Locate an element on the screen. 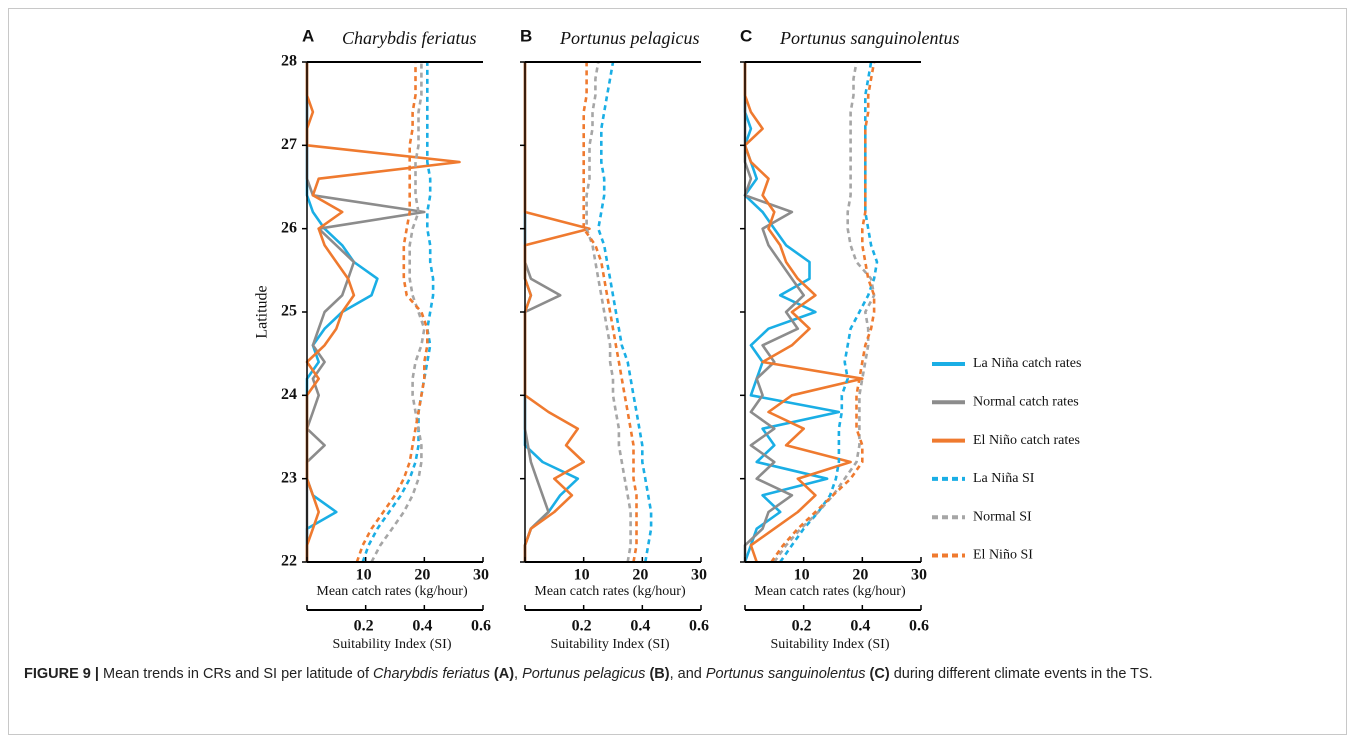  legend-label: Normal catch rates is located at coordinates (1026, 402).